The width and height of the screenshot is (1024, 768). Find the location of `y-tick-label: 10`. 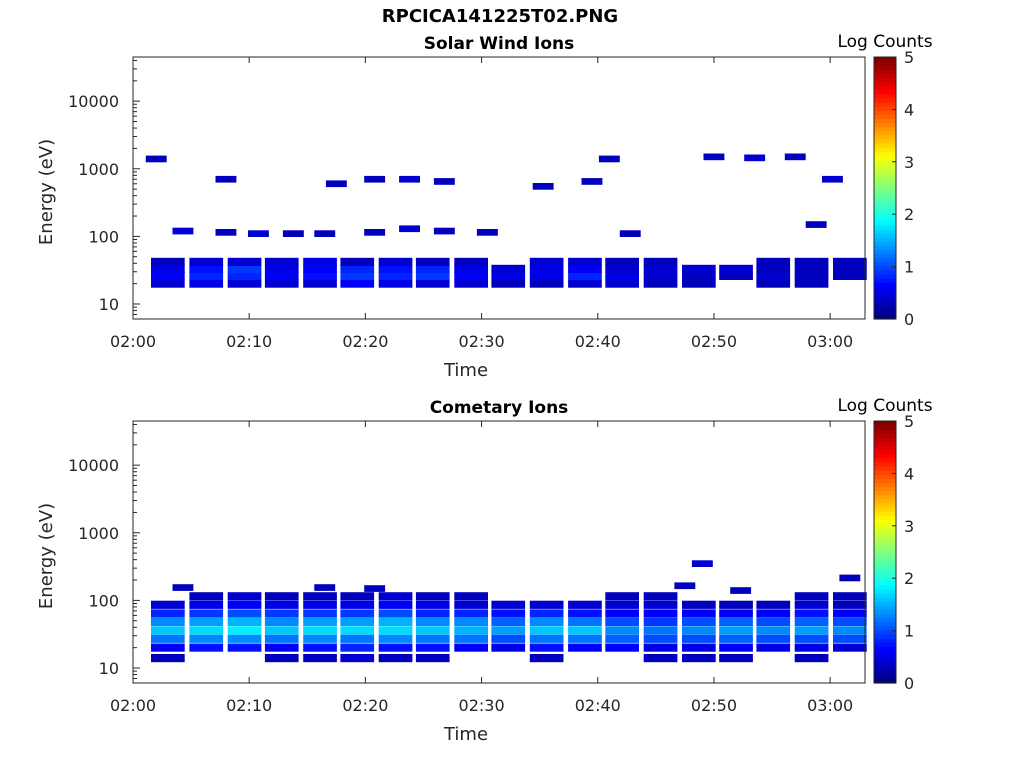

y-tick-label: 10 is located at coordinates (109, 304).